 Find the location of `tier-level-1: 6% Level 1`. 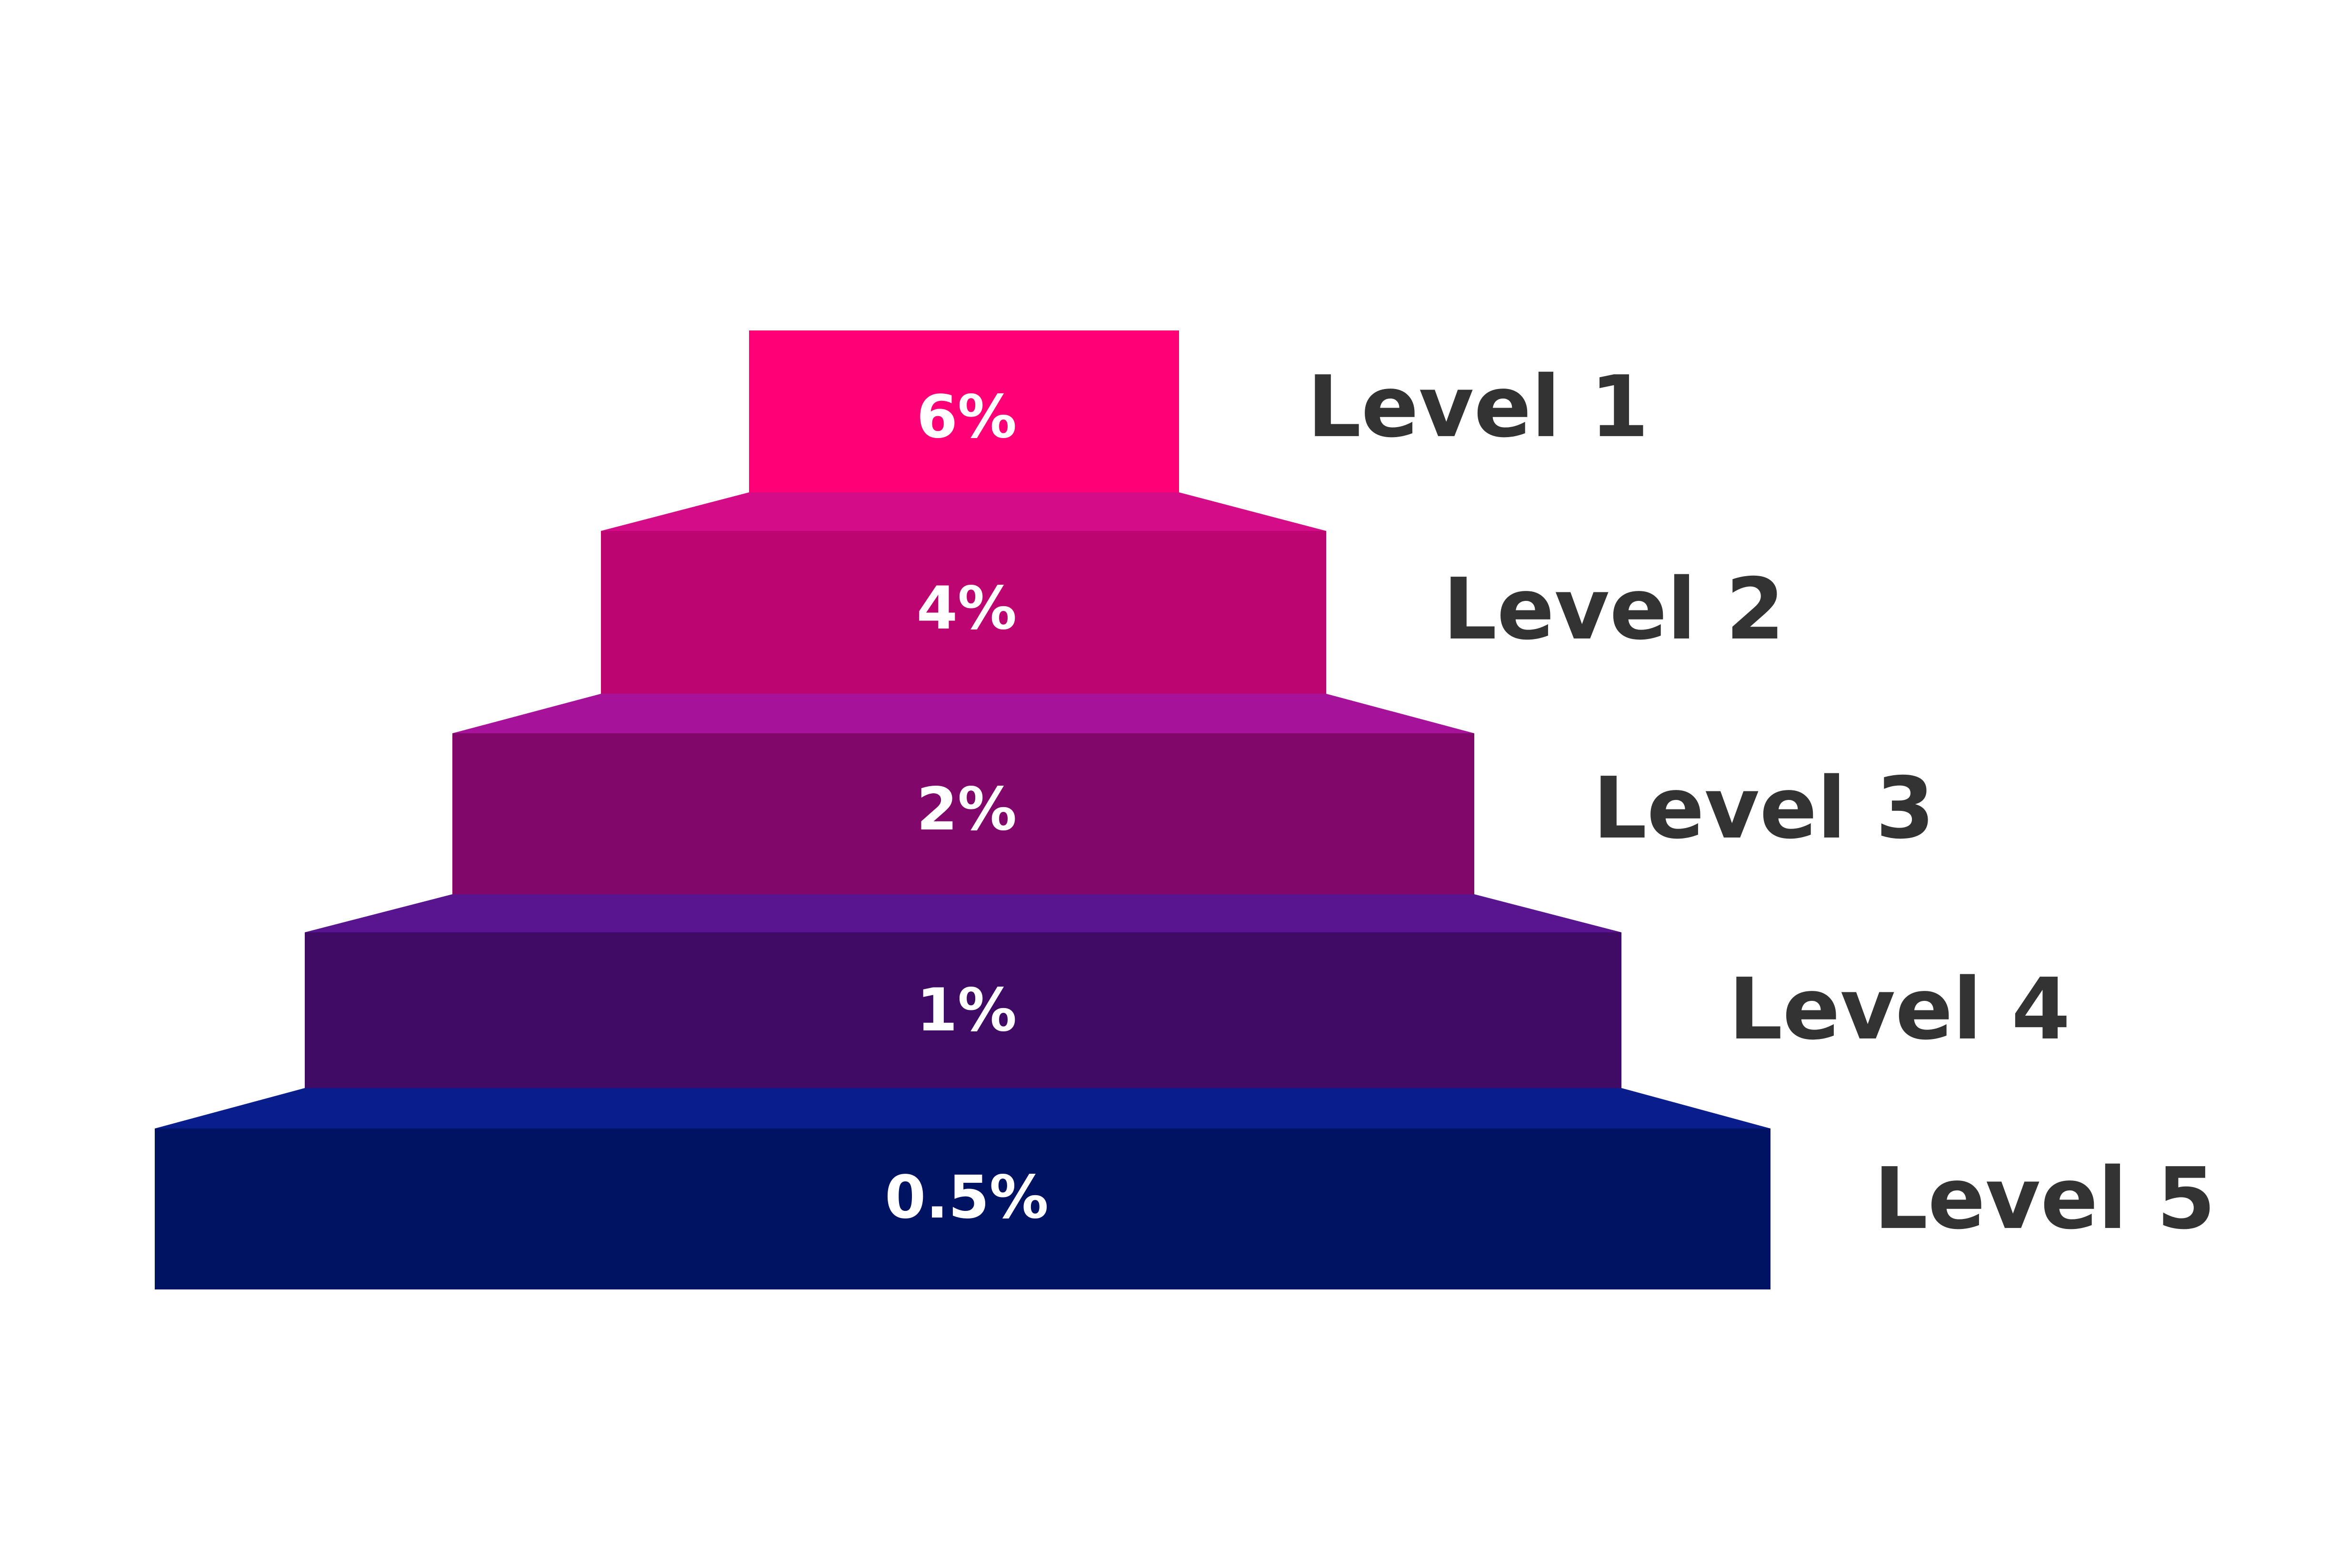

tier-level-1: 6% Level 1 is located at coordinates (1199, 411).